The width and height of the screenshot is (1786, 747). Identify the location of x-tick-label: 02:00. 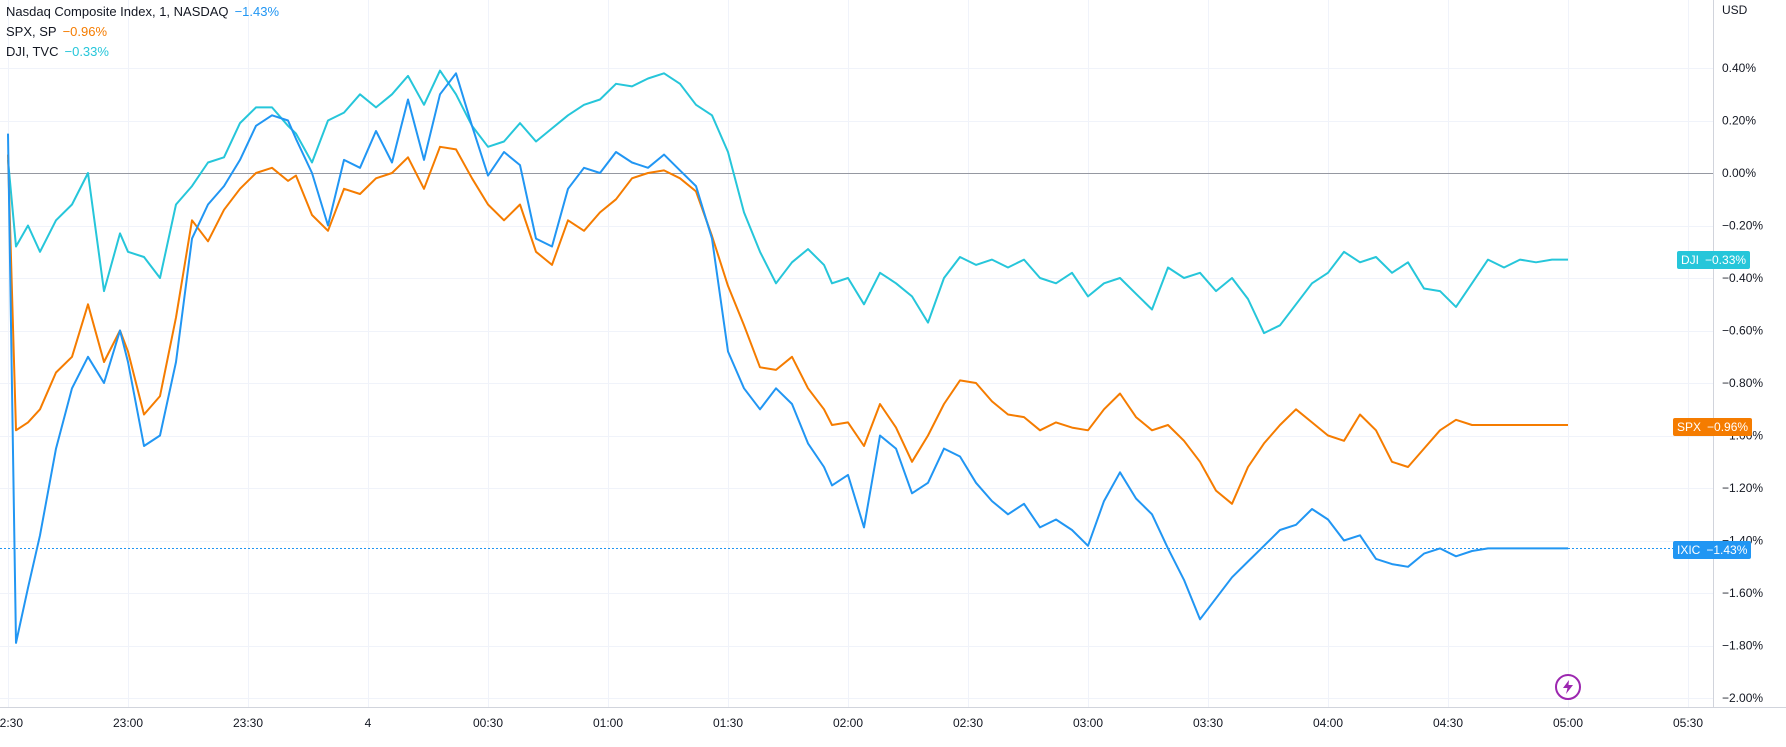
(848, 723).